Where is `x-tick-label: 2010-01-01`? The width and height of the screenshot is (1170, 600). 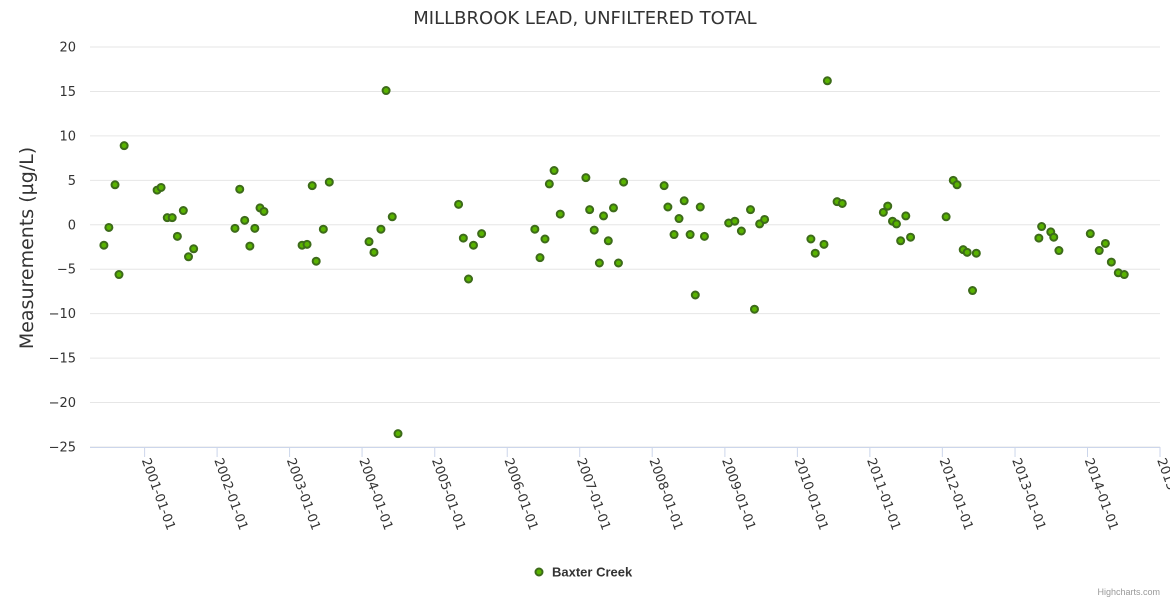 x-tick-label: 2010-01-01 is located at coordinates (811, 494).